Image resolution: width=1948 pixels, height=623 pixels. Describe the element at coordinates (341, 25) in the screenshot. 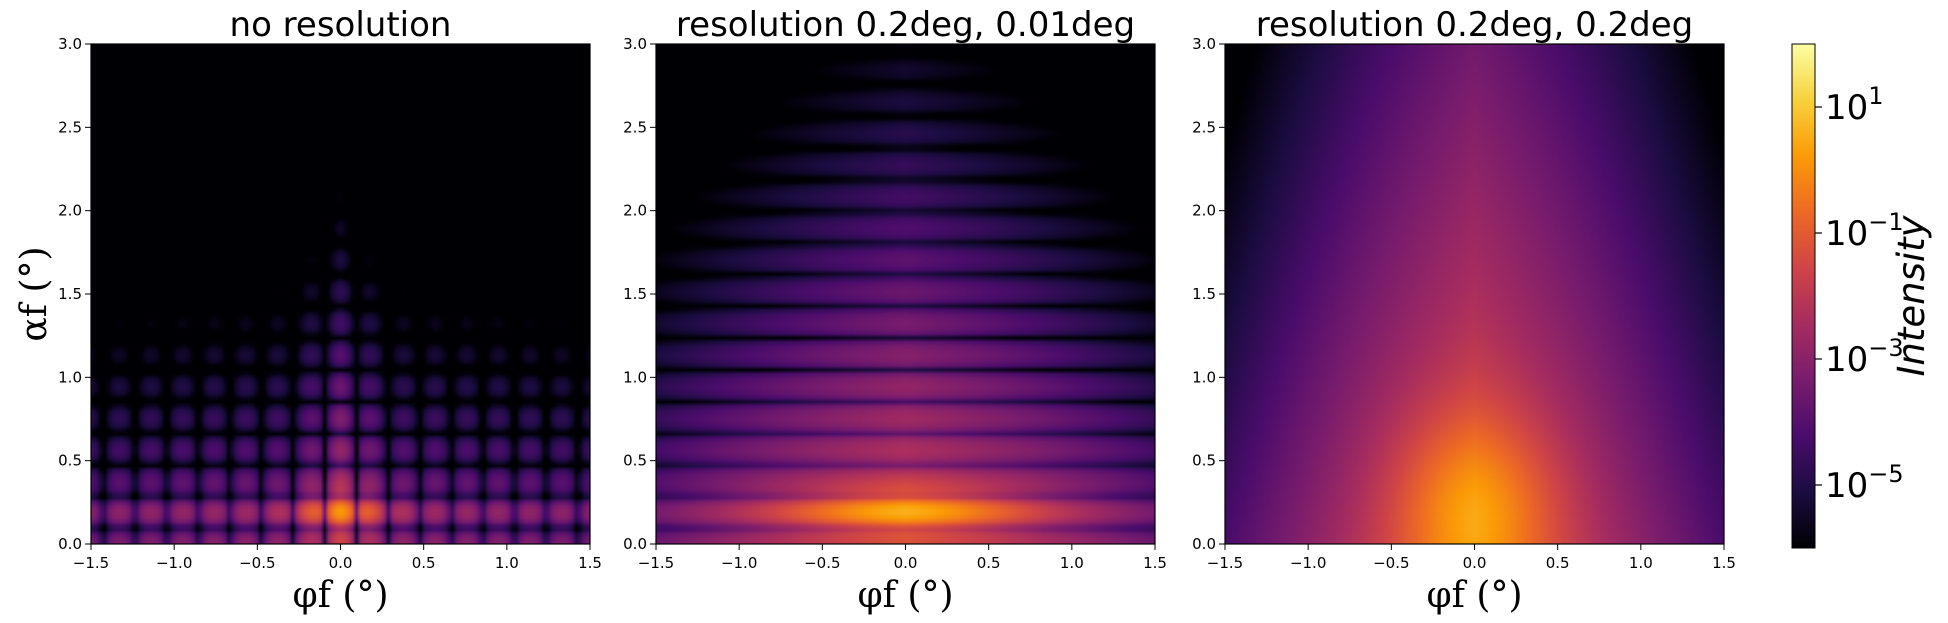

I see `panel-title: no resolution` at that location.